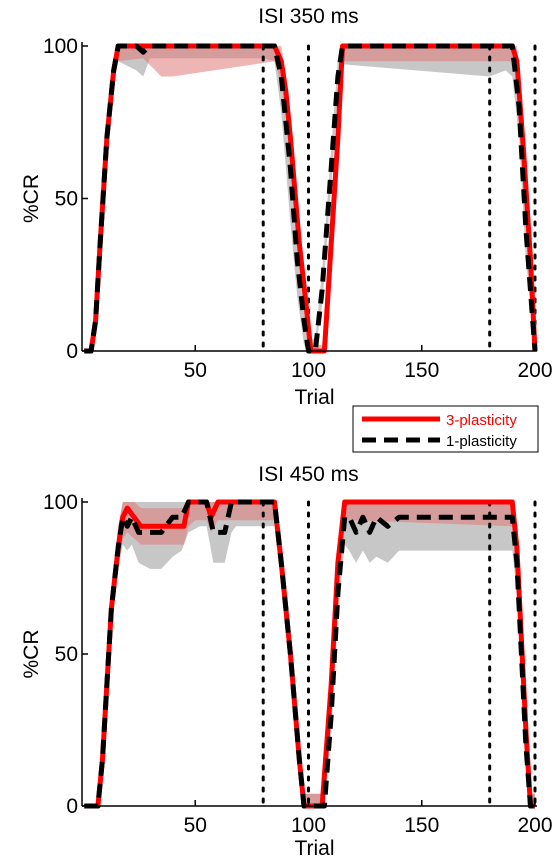 Image resolution: width=560 pixels, height=863 pixels. What do you see at coordinates (481, 441) in the screenshot?
I see `legend-label-1-plasticity: 1-plasticity` at bounding box center [481, 441].